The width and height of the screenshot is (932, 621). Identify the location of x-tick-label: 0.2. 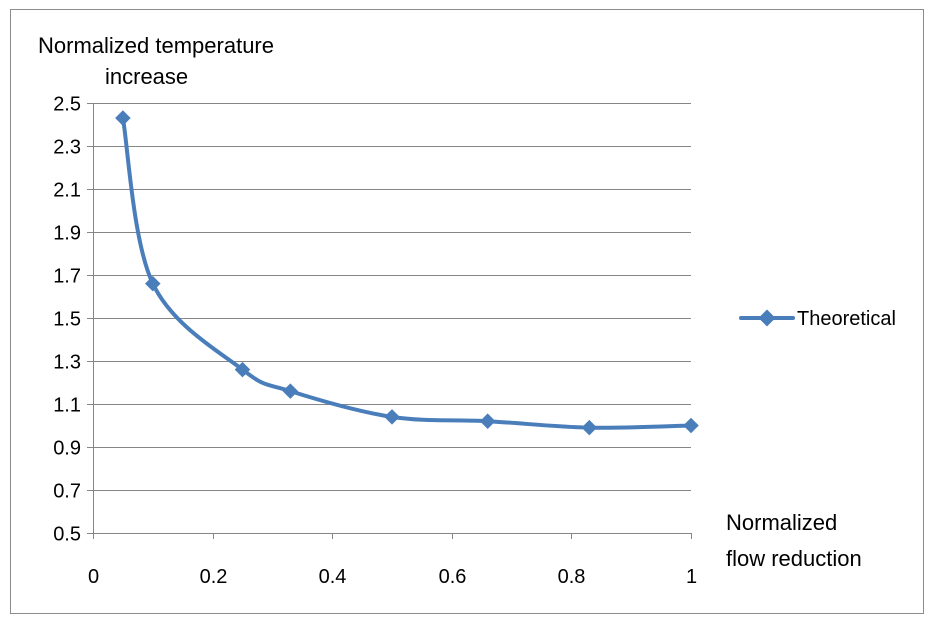
(214, 577).